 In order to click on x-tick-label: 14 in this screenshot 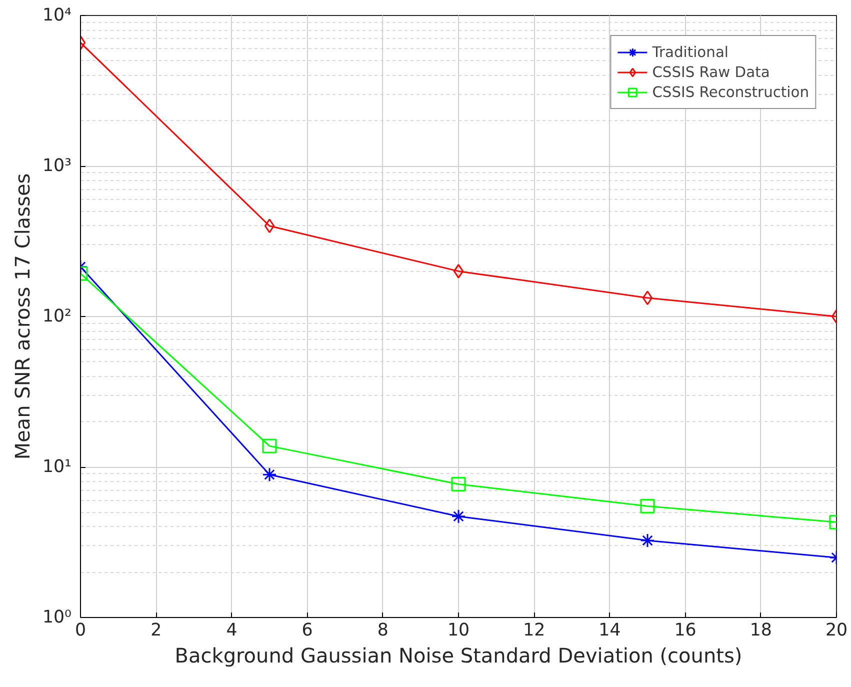, I will do `click(609, 630)`.